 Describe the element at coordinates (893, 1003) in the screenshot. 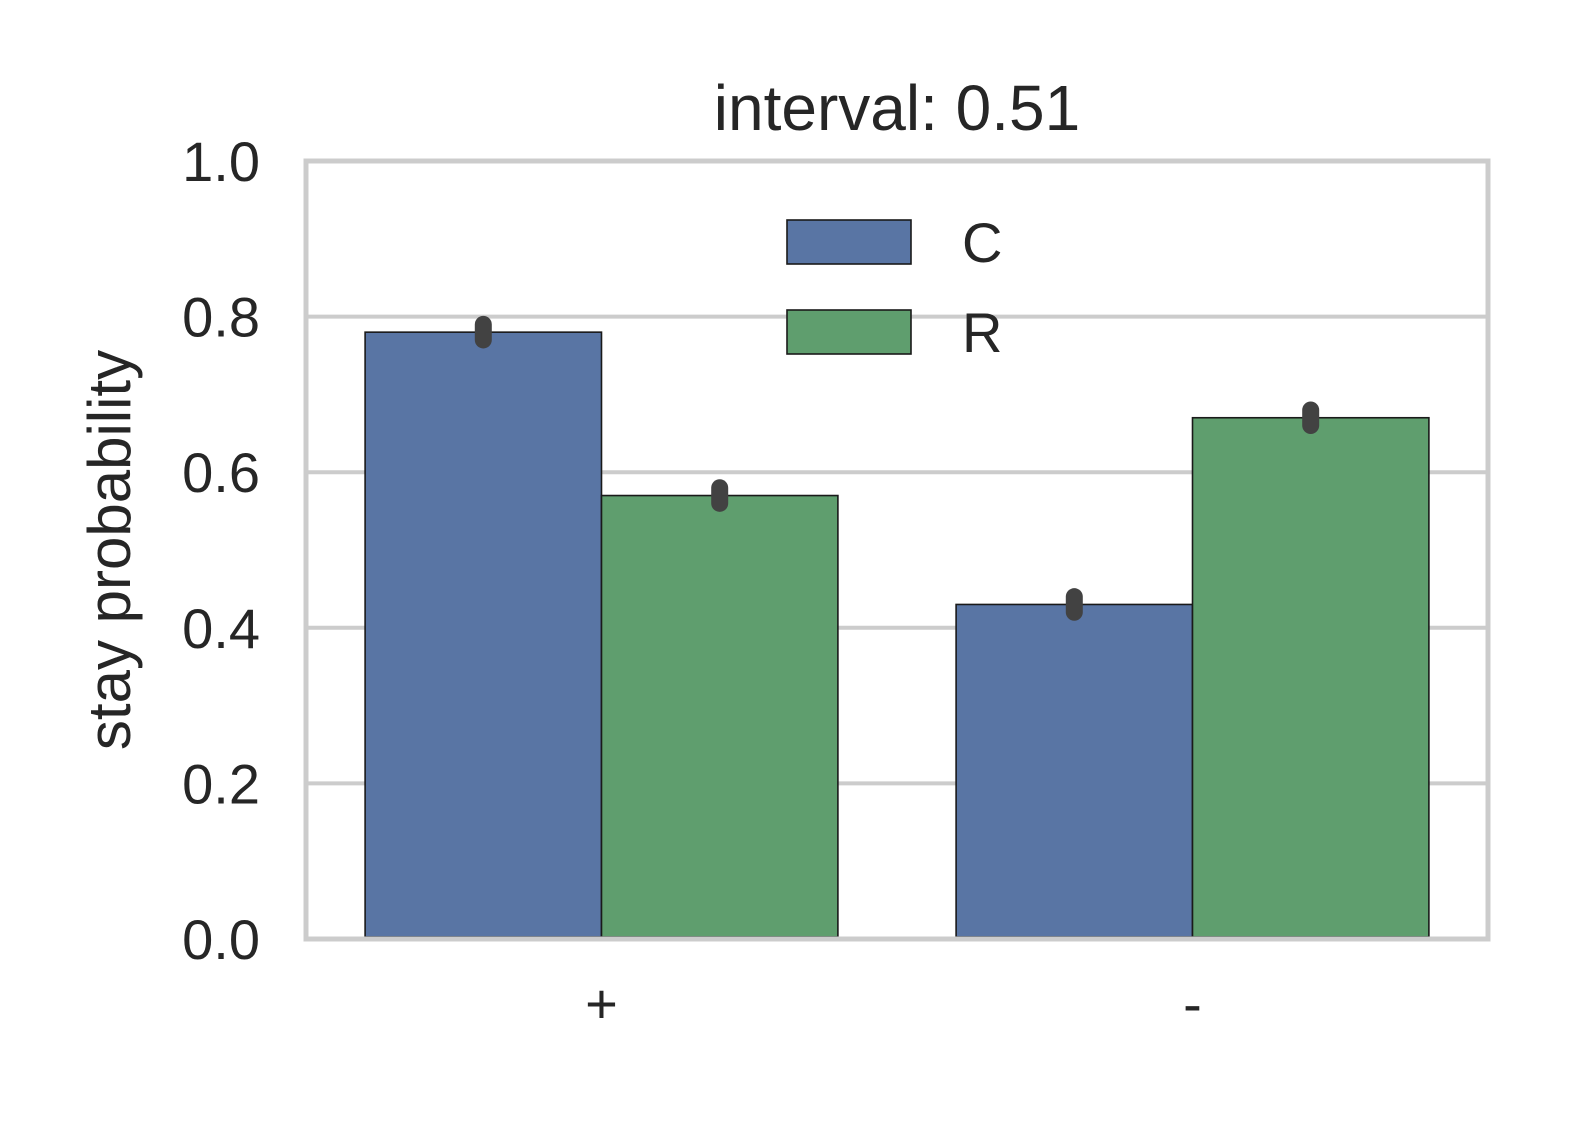

I see `x-tick-labels: + -` at that location.